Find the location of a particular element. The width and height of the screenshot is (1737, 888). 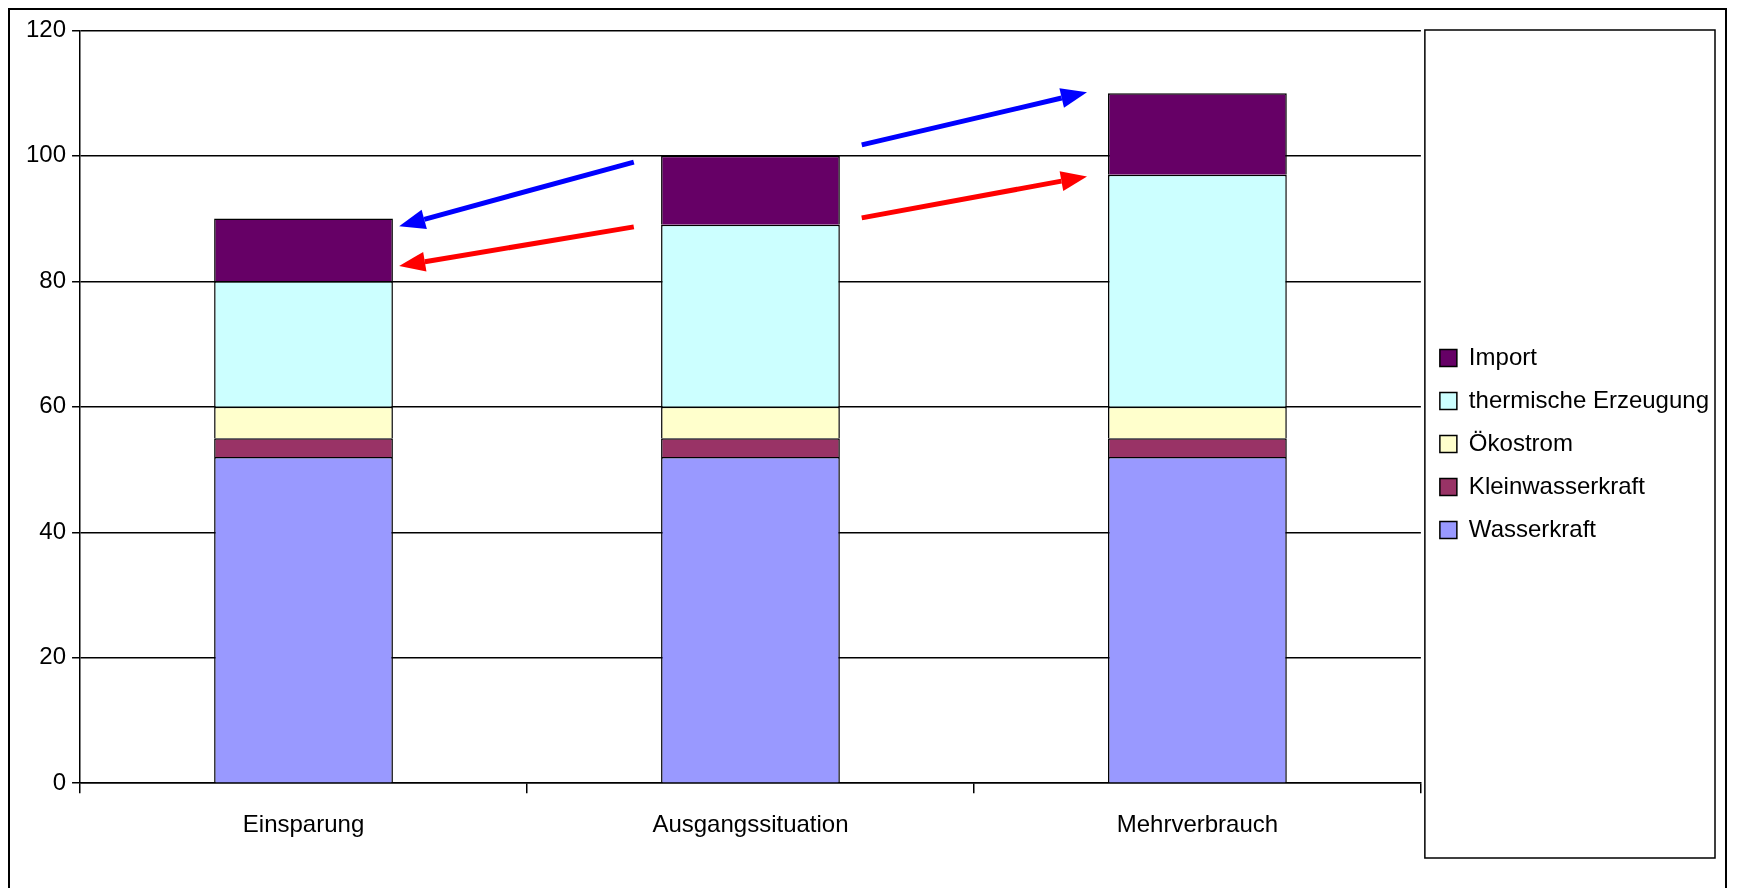

y-tick-label: 20 is located at coordinates (53, 656).